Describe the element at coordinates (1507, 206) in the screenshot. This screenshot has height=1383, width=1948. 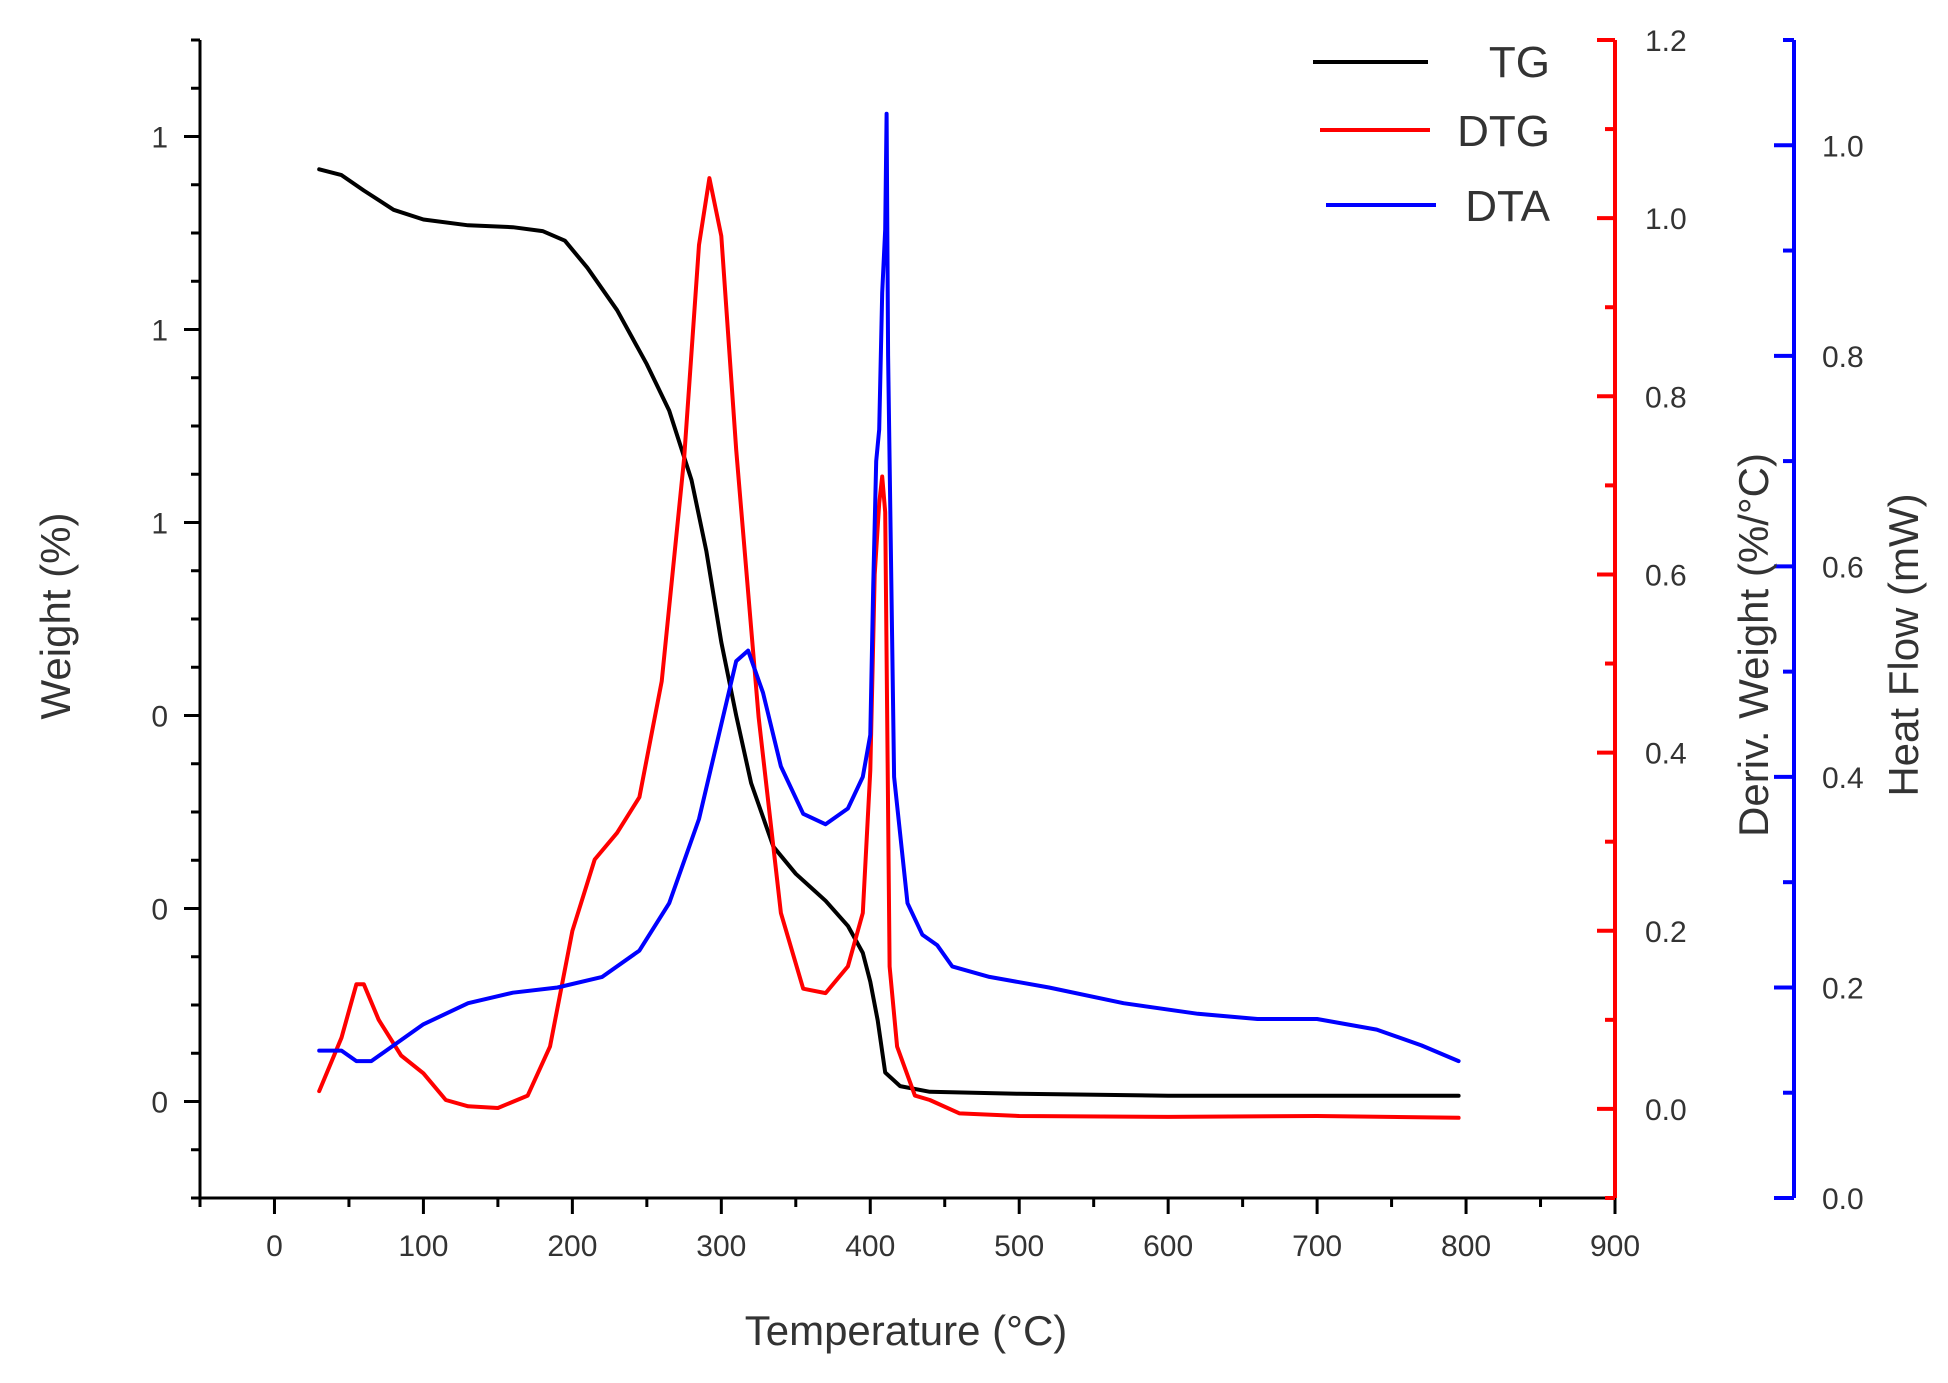
I see `legend-label-dta: DTA` at that location.